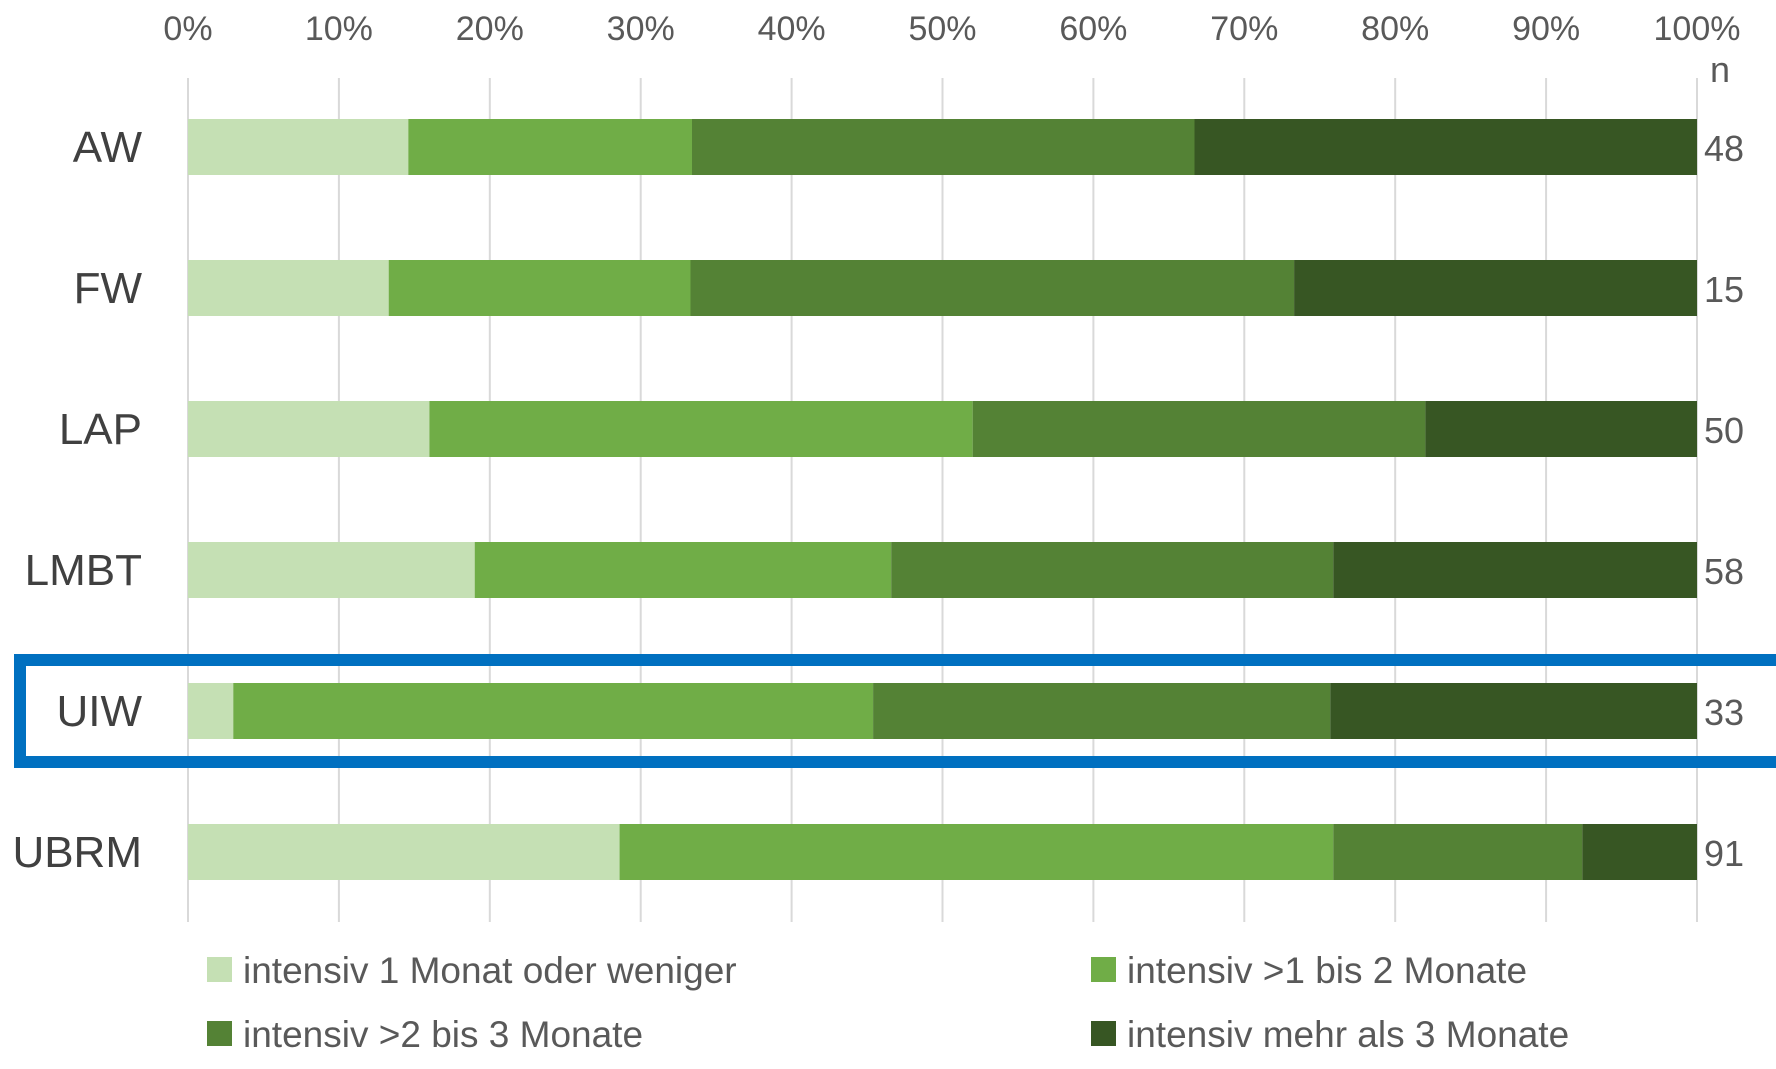 This screenshot has width=1776, height=1069. I want to click on tick-label: 50%, so click(942, 29).